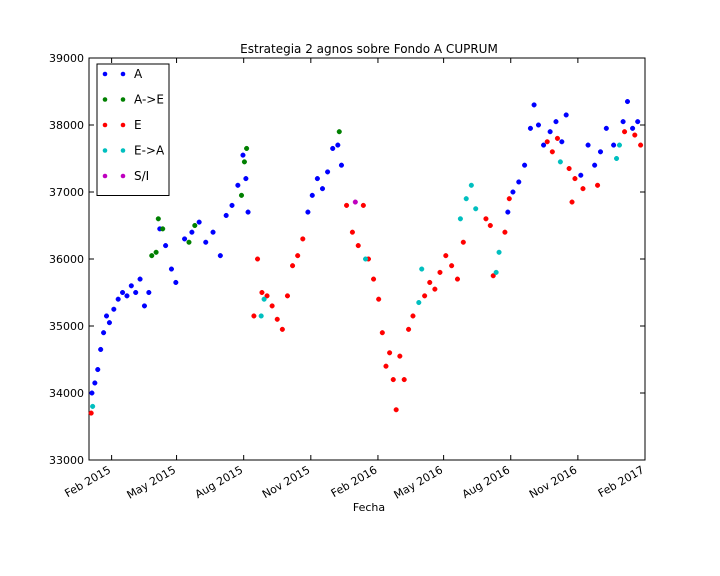 This screenshot has width=720, height=576. I want to click on legend-label: E, so click(138, 125).